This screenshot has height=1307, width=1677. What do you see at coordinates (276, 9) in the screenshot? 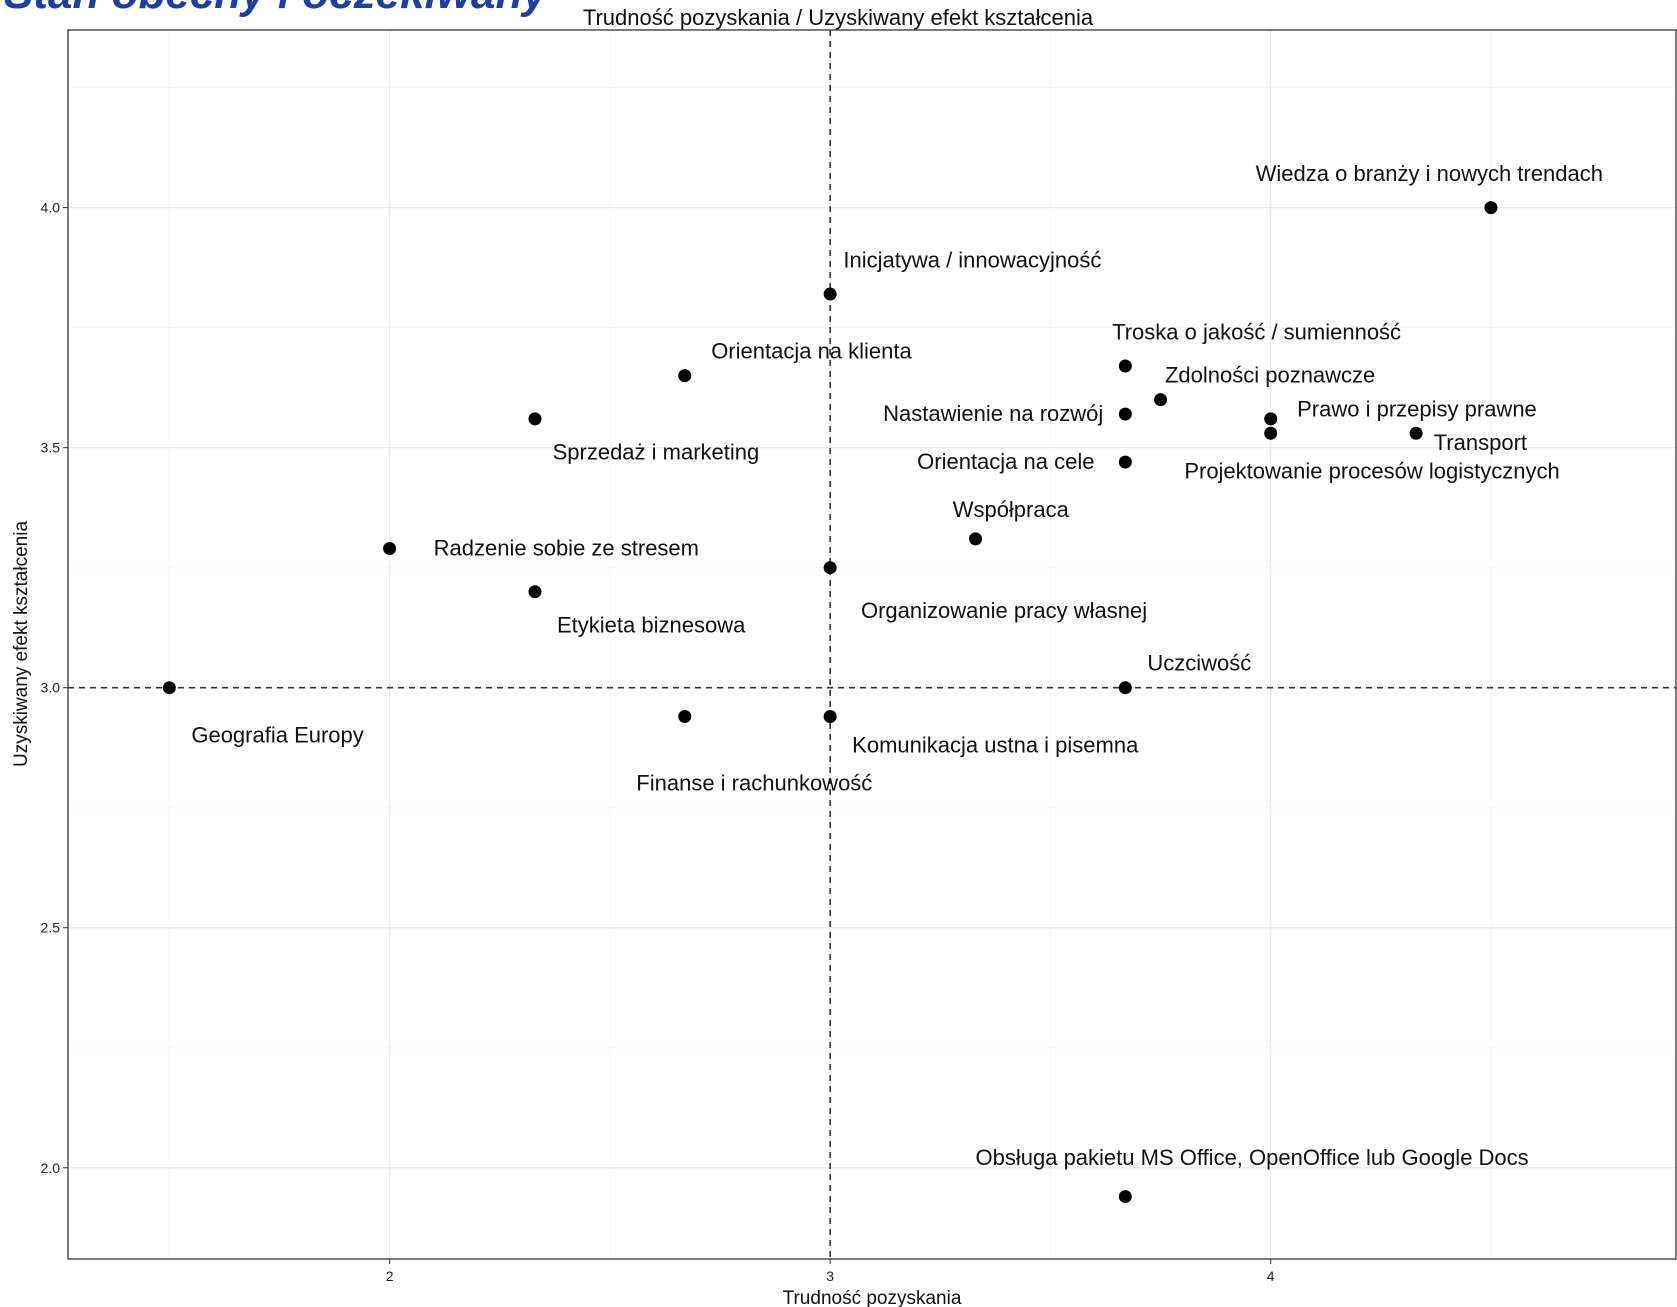
I see `slide-header-text: Stan obecny i oczekiwany` at bounding box center [276, 9].